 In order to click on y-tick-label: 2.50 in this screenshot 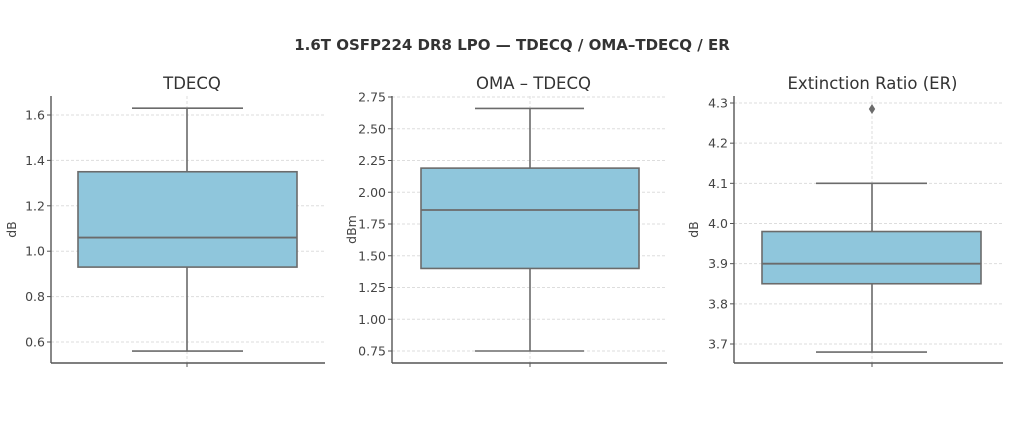, I will do `click(372, 128)`.